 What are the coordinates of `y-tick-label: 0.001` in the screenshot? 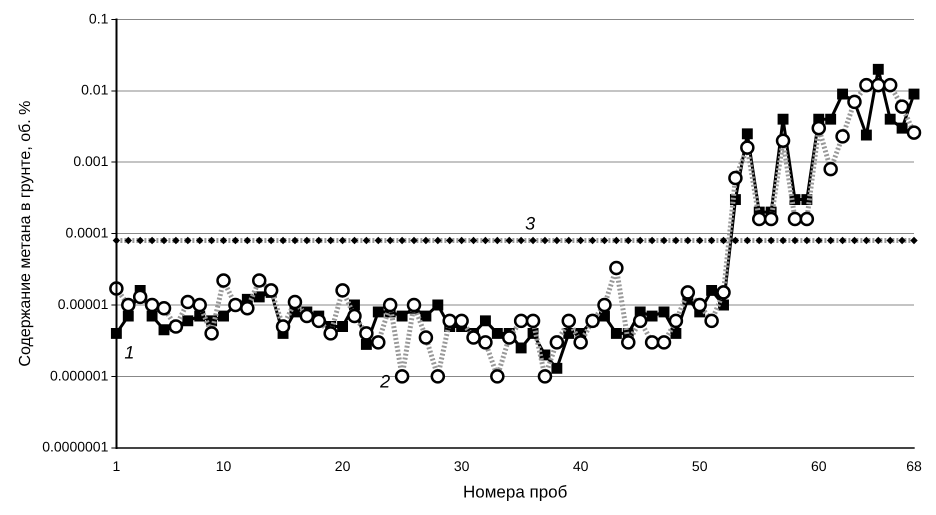 It's located at (91, 161).